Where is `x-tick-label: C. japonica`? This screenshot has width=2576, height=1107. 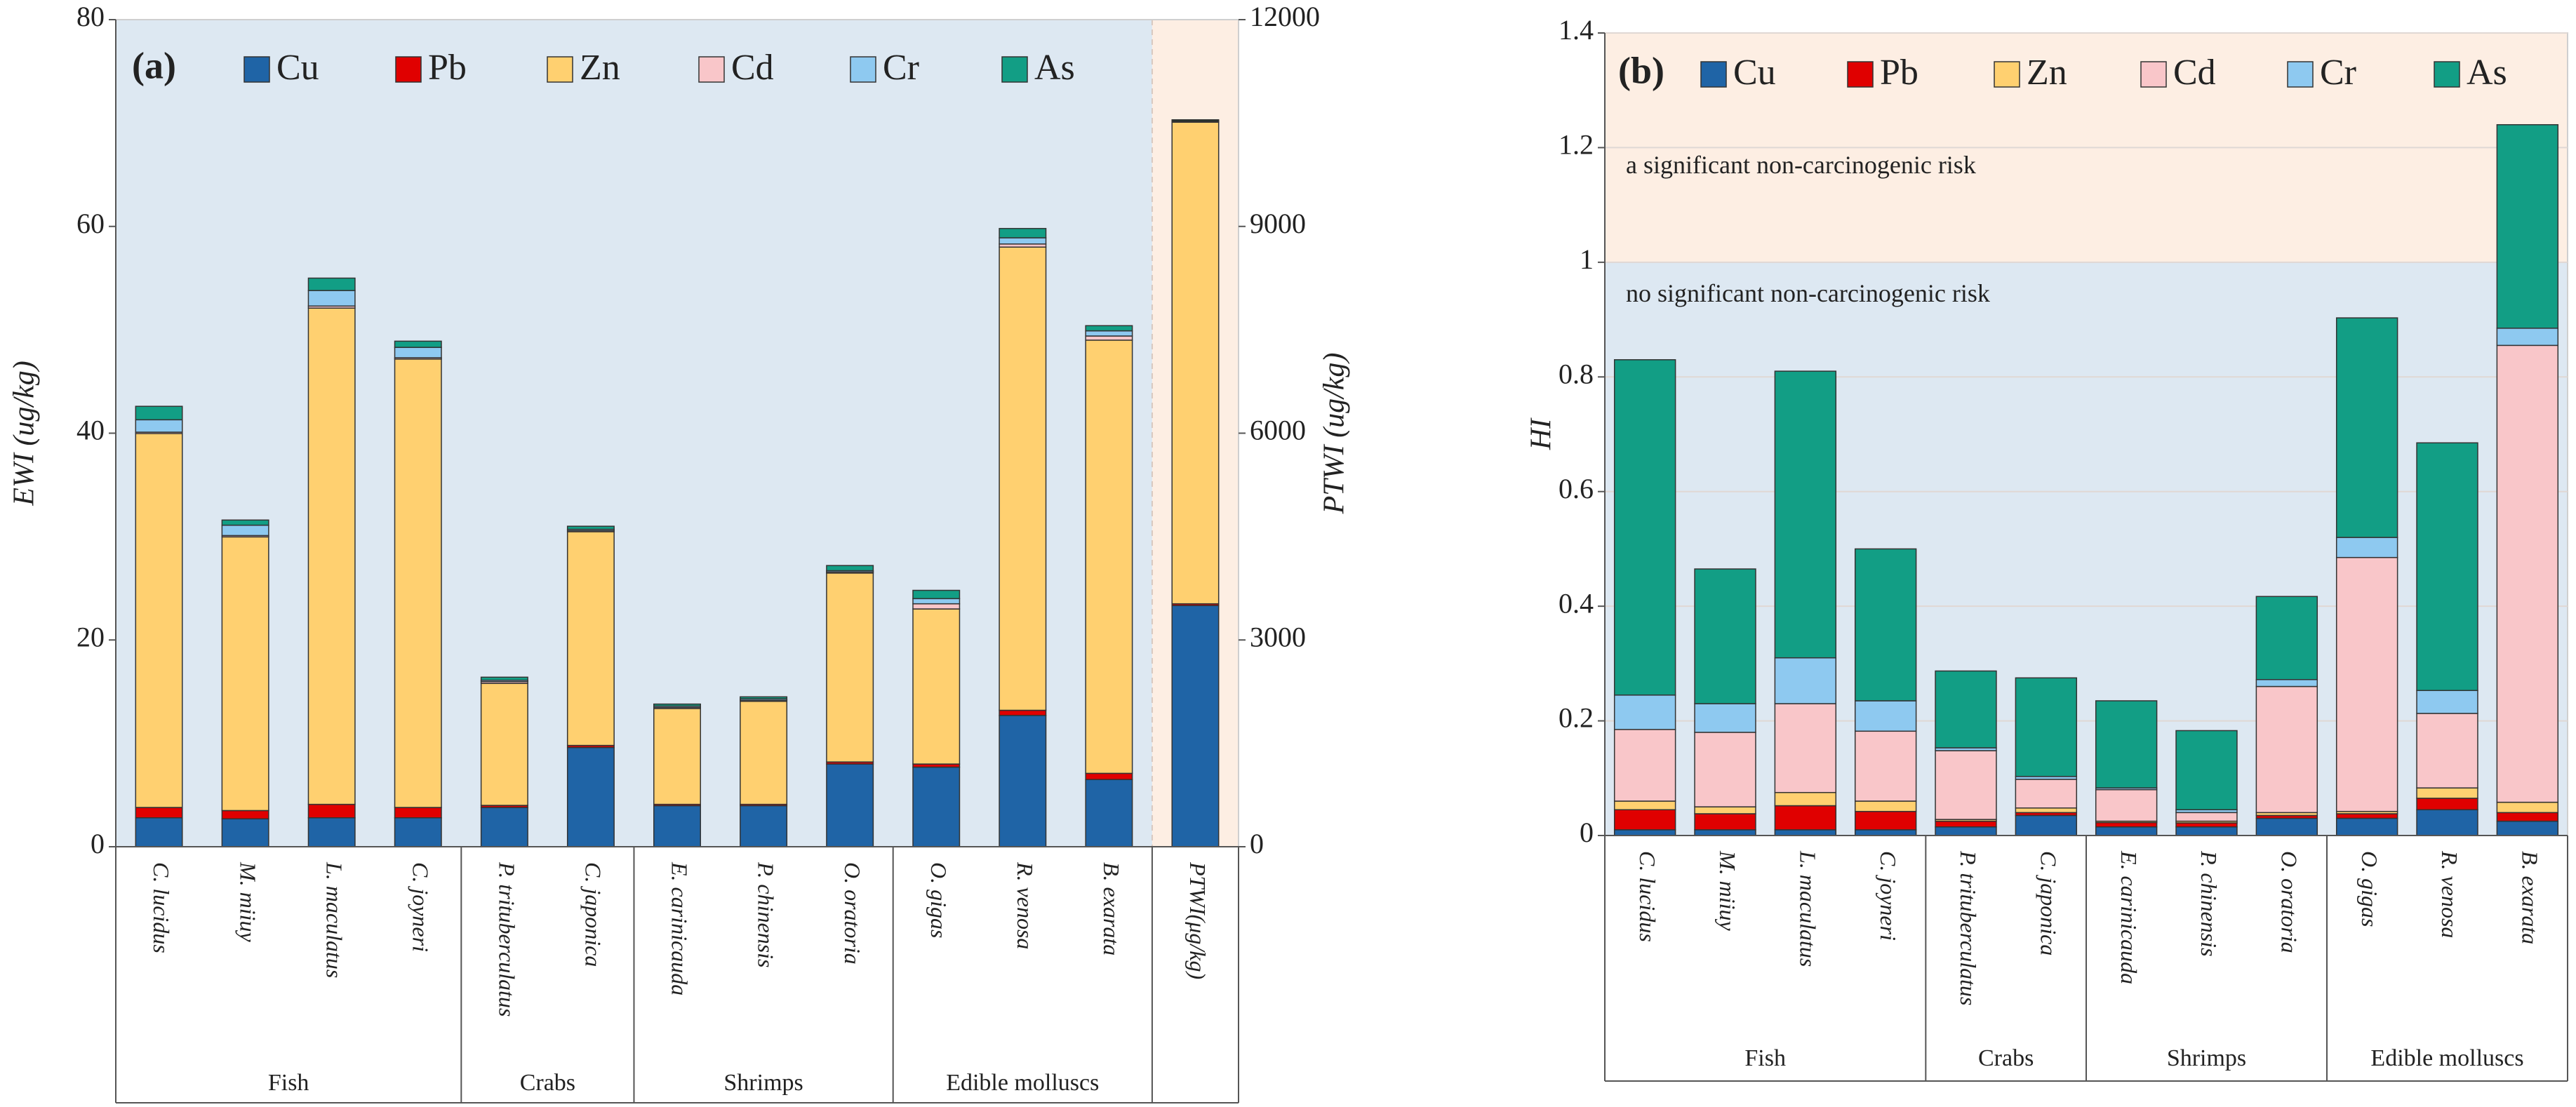 x-tick-label: C. japonica is located at coordinates (593, 914).